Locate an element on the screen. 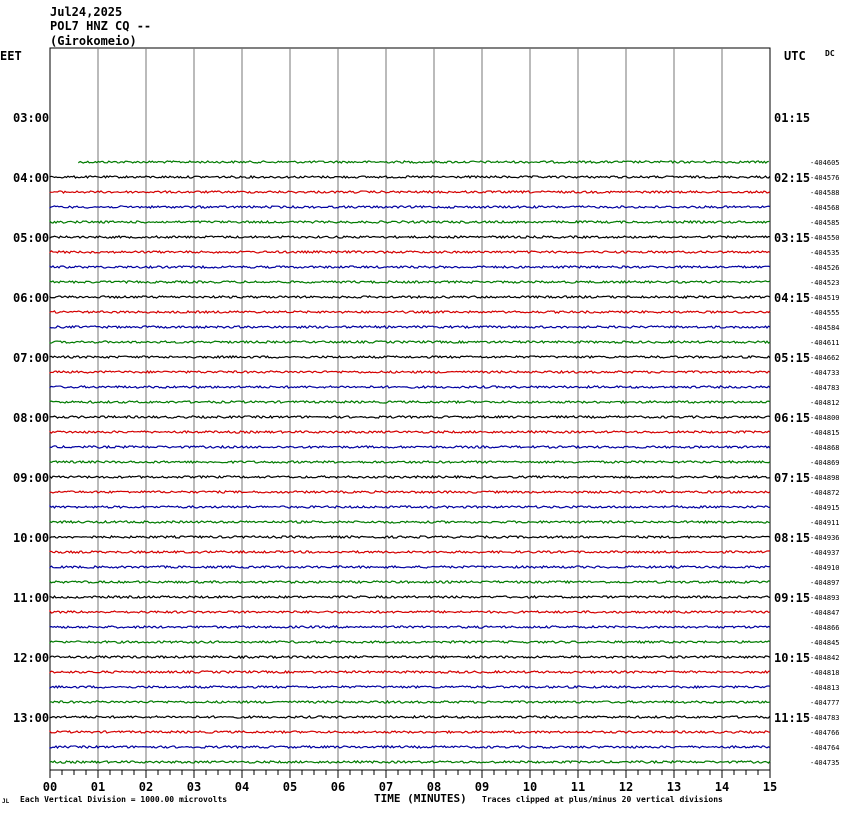  left-timezone-label: EET is located at coordinates (11, 56).